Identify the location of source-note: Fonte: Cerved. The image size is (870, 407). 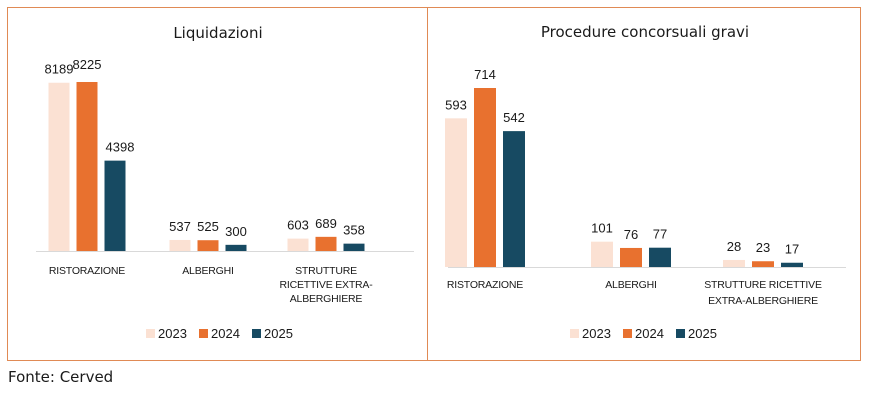
(61, 377).